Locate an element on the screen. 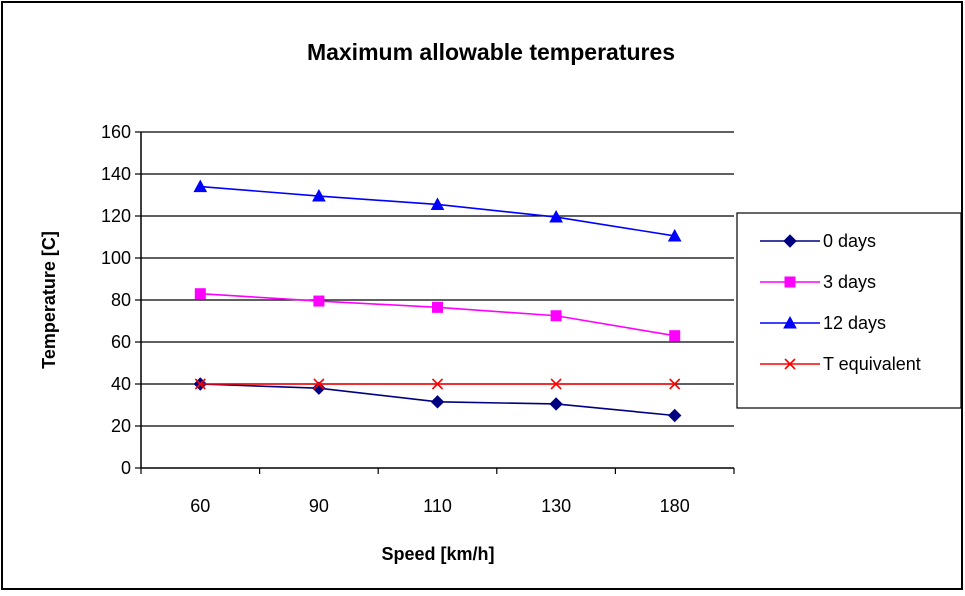  series-3-days is located at coordinates (437, 315).